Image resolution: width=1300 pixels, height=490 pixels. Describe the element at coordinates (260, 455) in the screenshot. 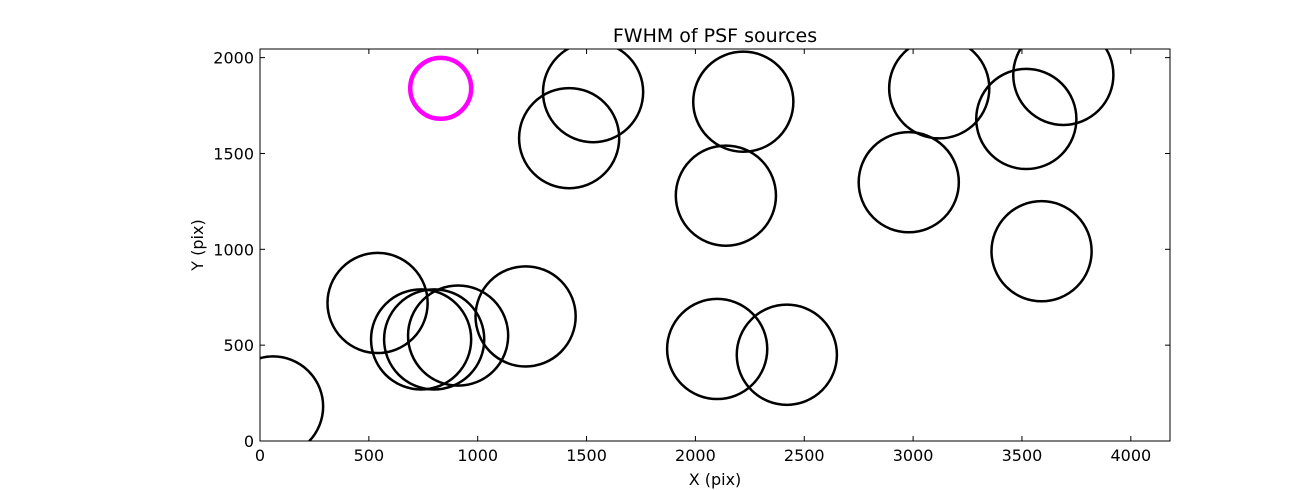

I see `x-tick-label: 0` at that location.